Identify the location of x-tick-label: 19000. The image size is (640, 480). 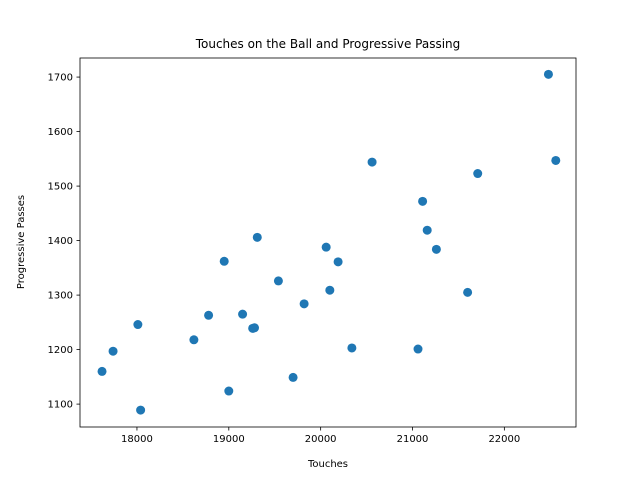
(229, 439).